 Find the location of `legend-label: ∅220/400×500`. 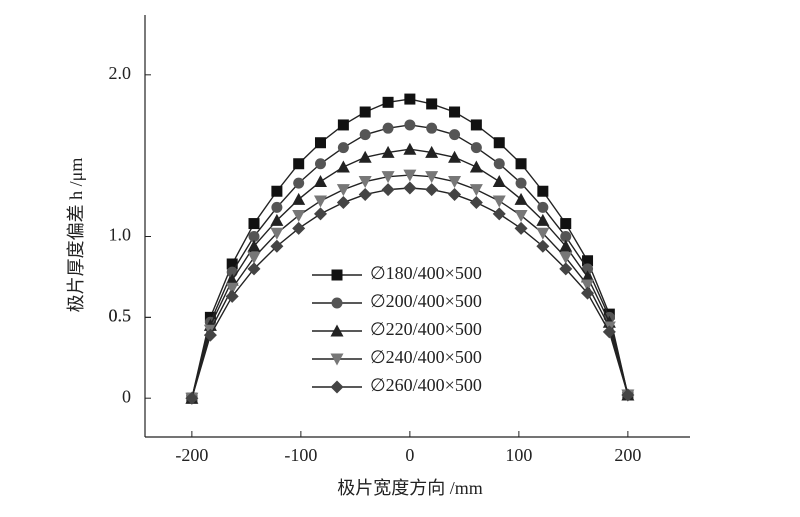

legend-label: ∅220/400×500 is located at coordinates (426, 329).